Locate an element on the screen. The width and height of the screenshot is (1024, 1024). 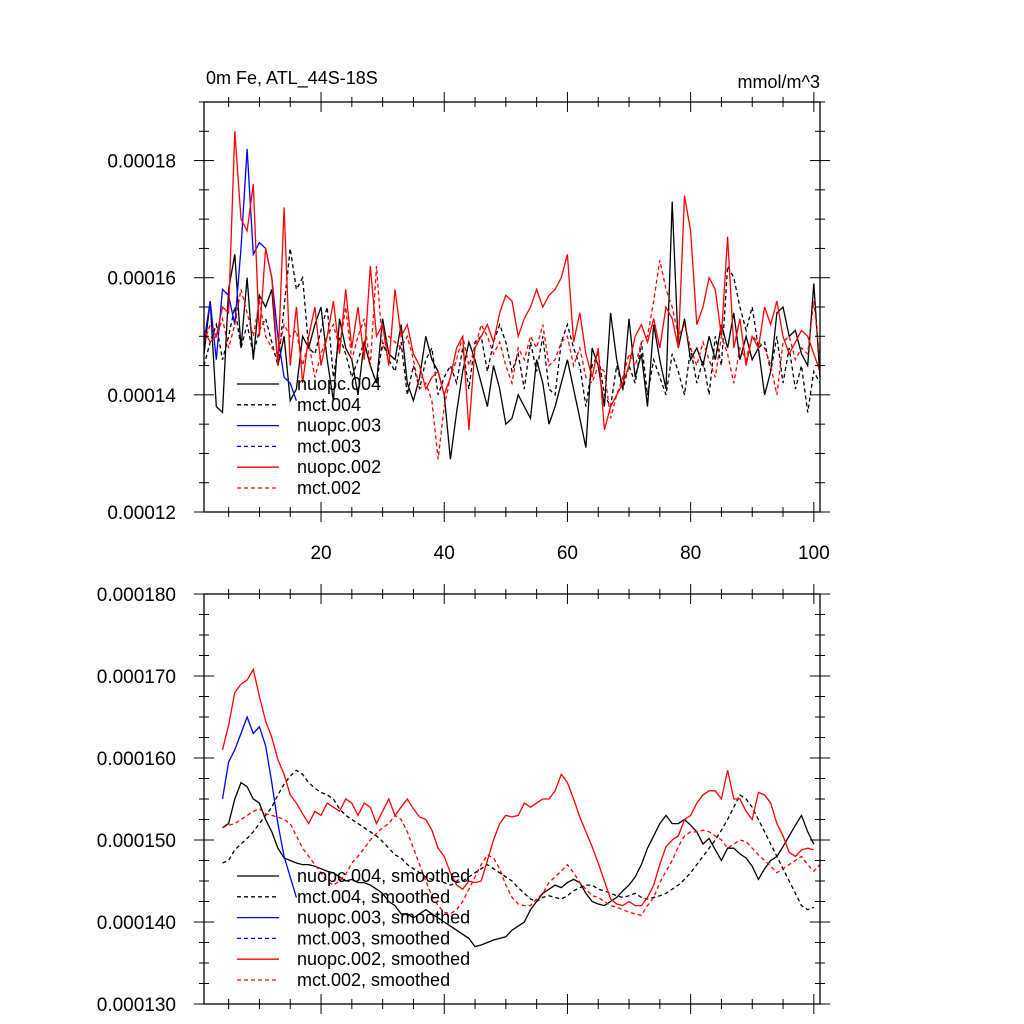
bottom-y-tick-label: 0.000150 is located at coordinates (136, 841).